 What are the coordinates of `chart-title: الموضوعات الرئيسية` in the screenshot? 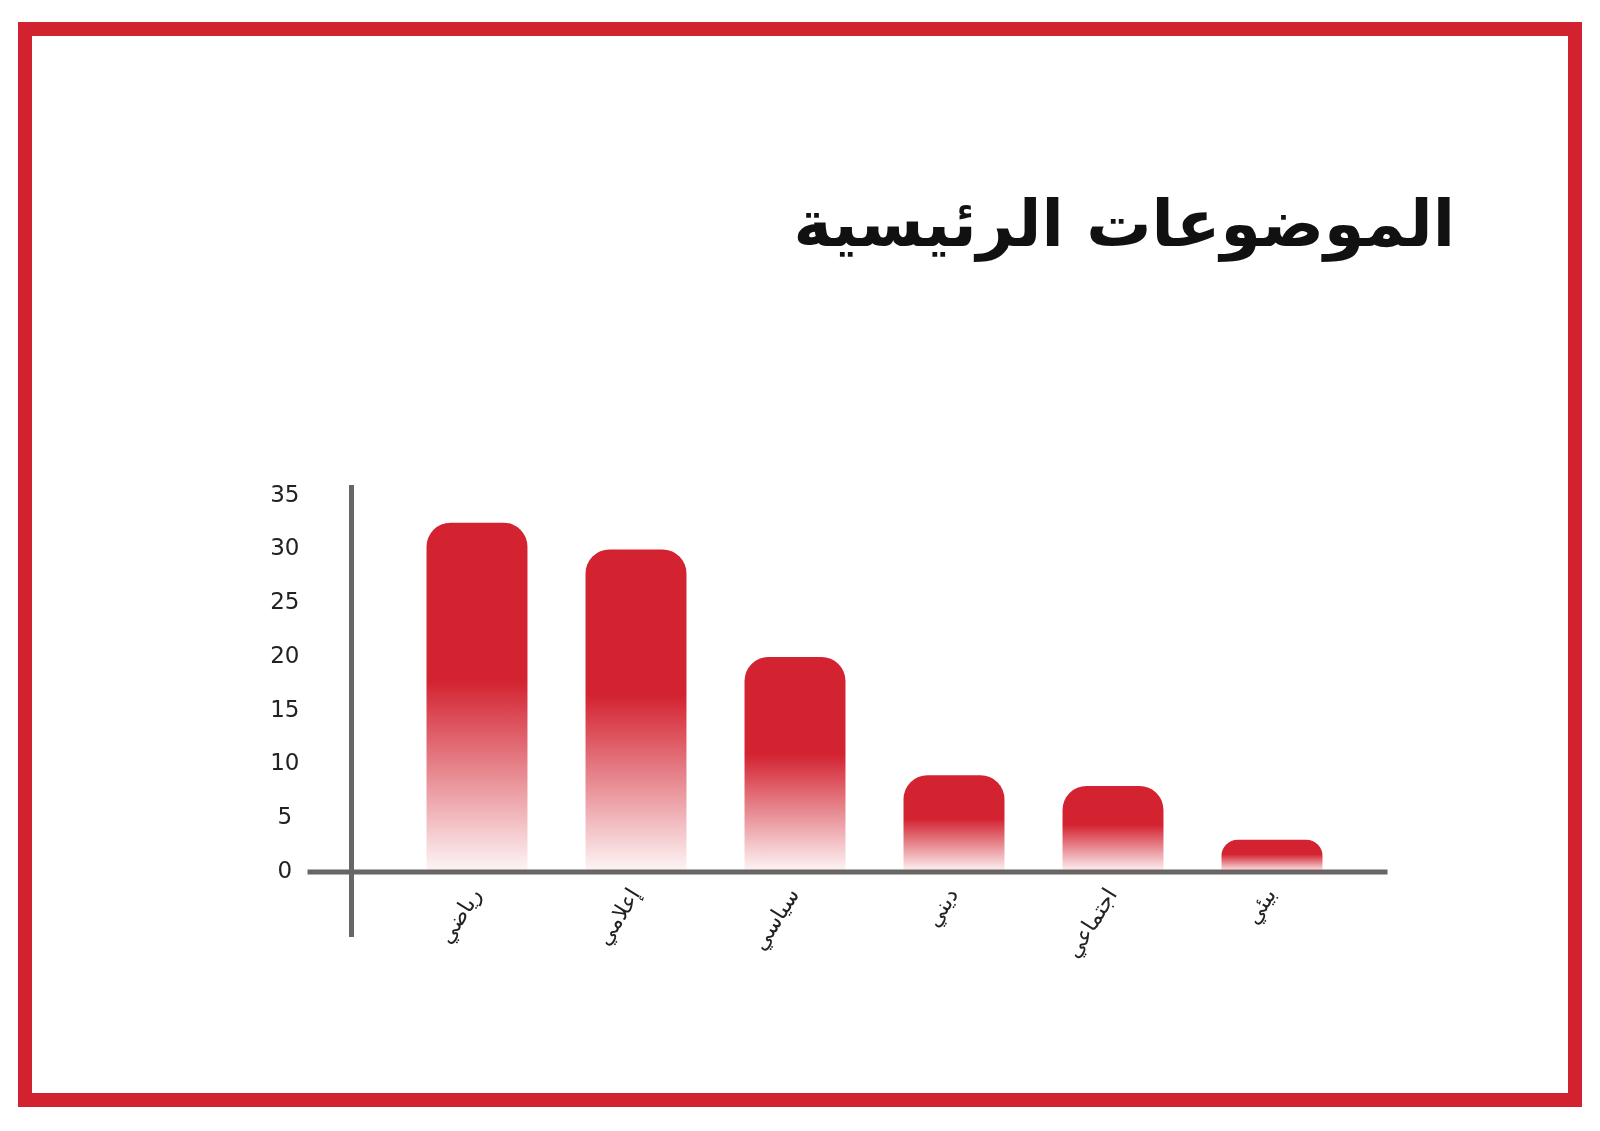 It's located at (1124, 224).